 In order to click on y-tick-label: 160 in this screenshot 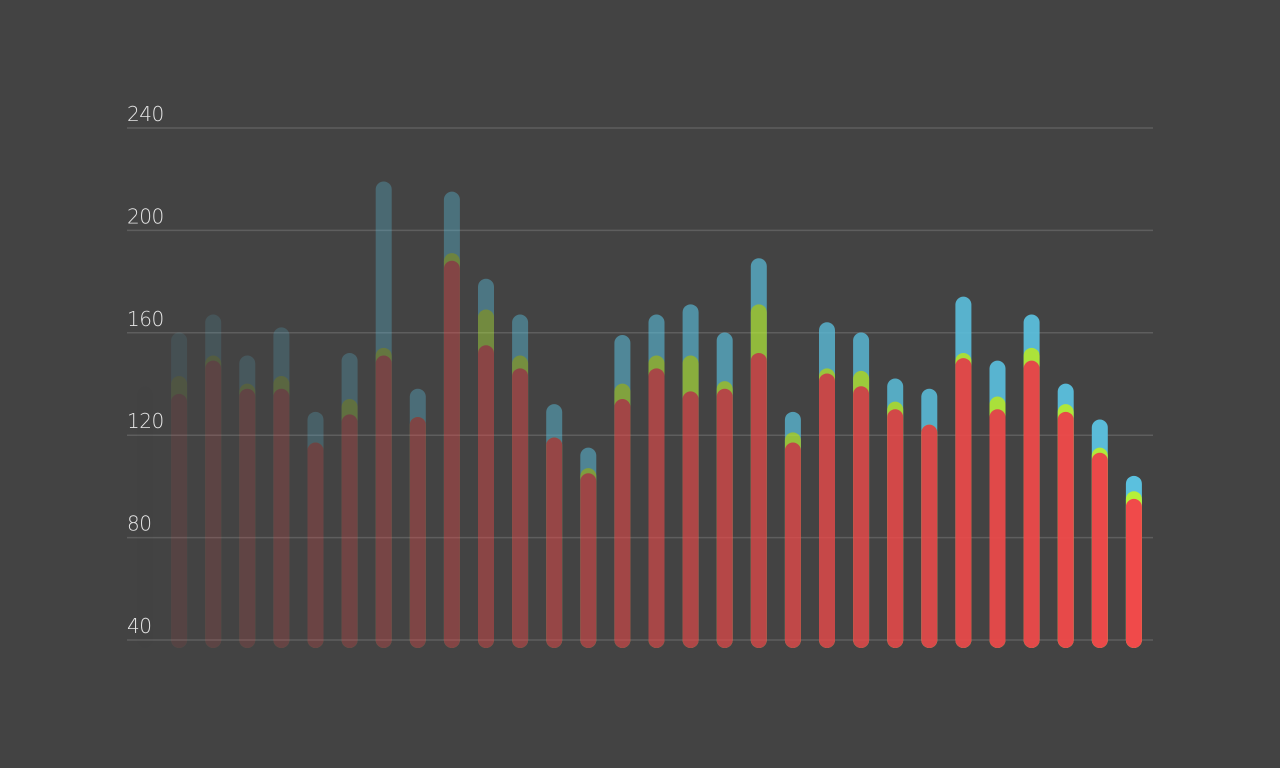, I will do `click(145, 319)`.